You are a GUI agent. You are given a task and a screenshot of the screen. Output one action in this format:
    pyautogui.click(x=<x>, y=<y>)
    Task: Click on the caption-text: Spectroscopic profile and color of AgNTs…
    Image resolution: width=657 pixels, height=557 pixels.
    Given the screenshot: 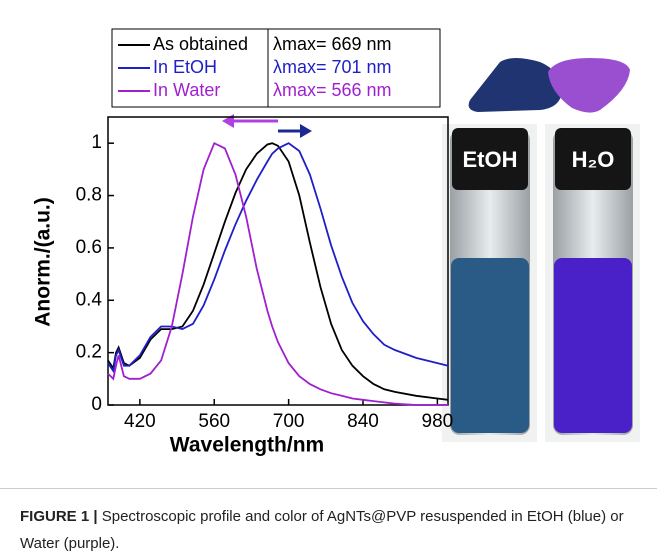 What is the action you would take?
    pyautogui.click(x=322, y=530)
    